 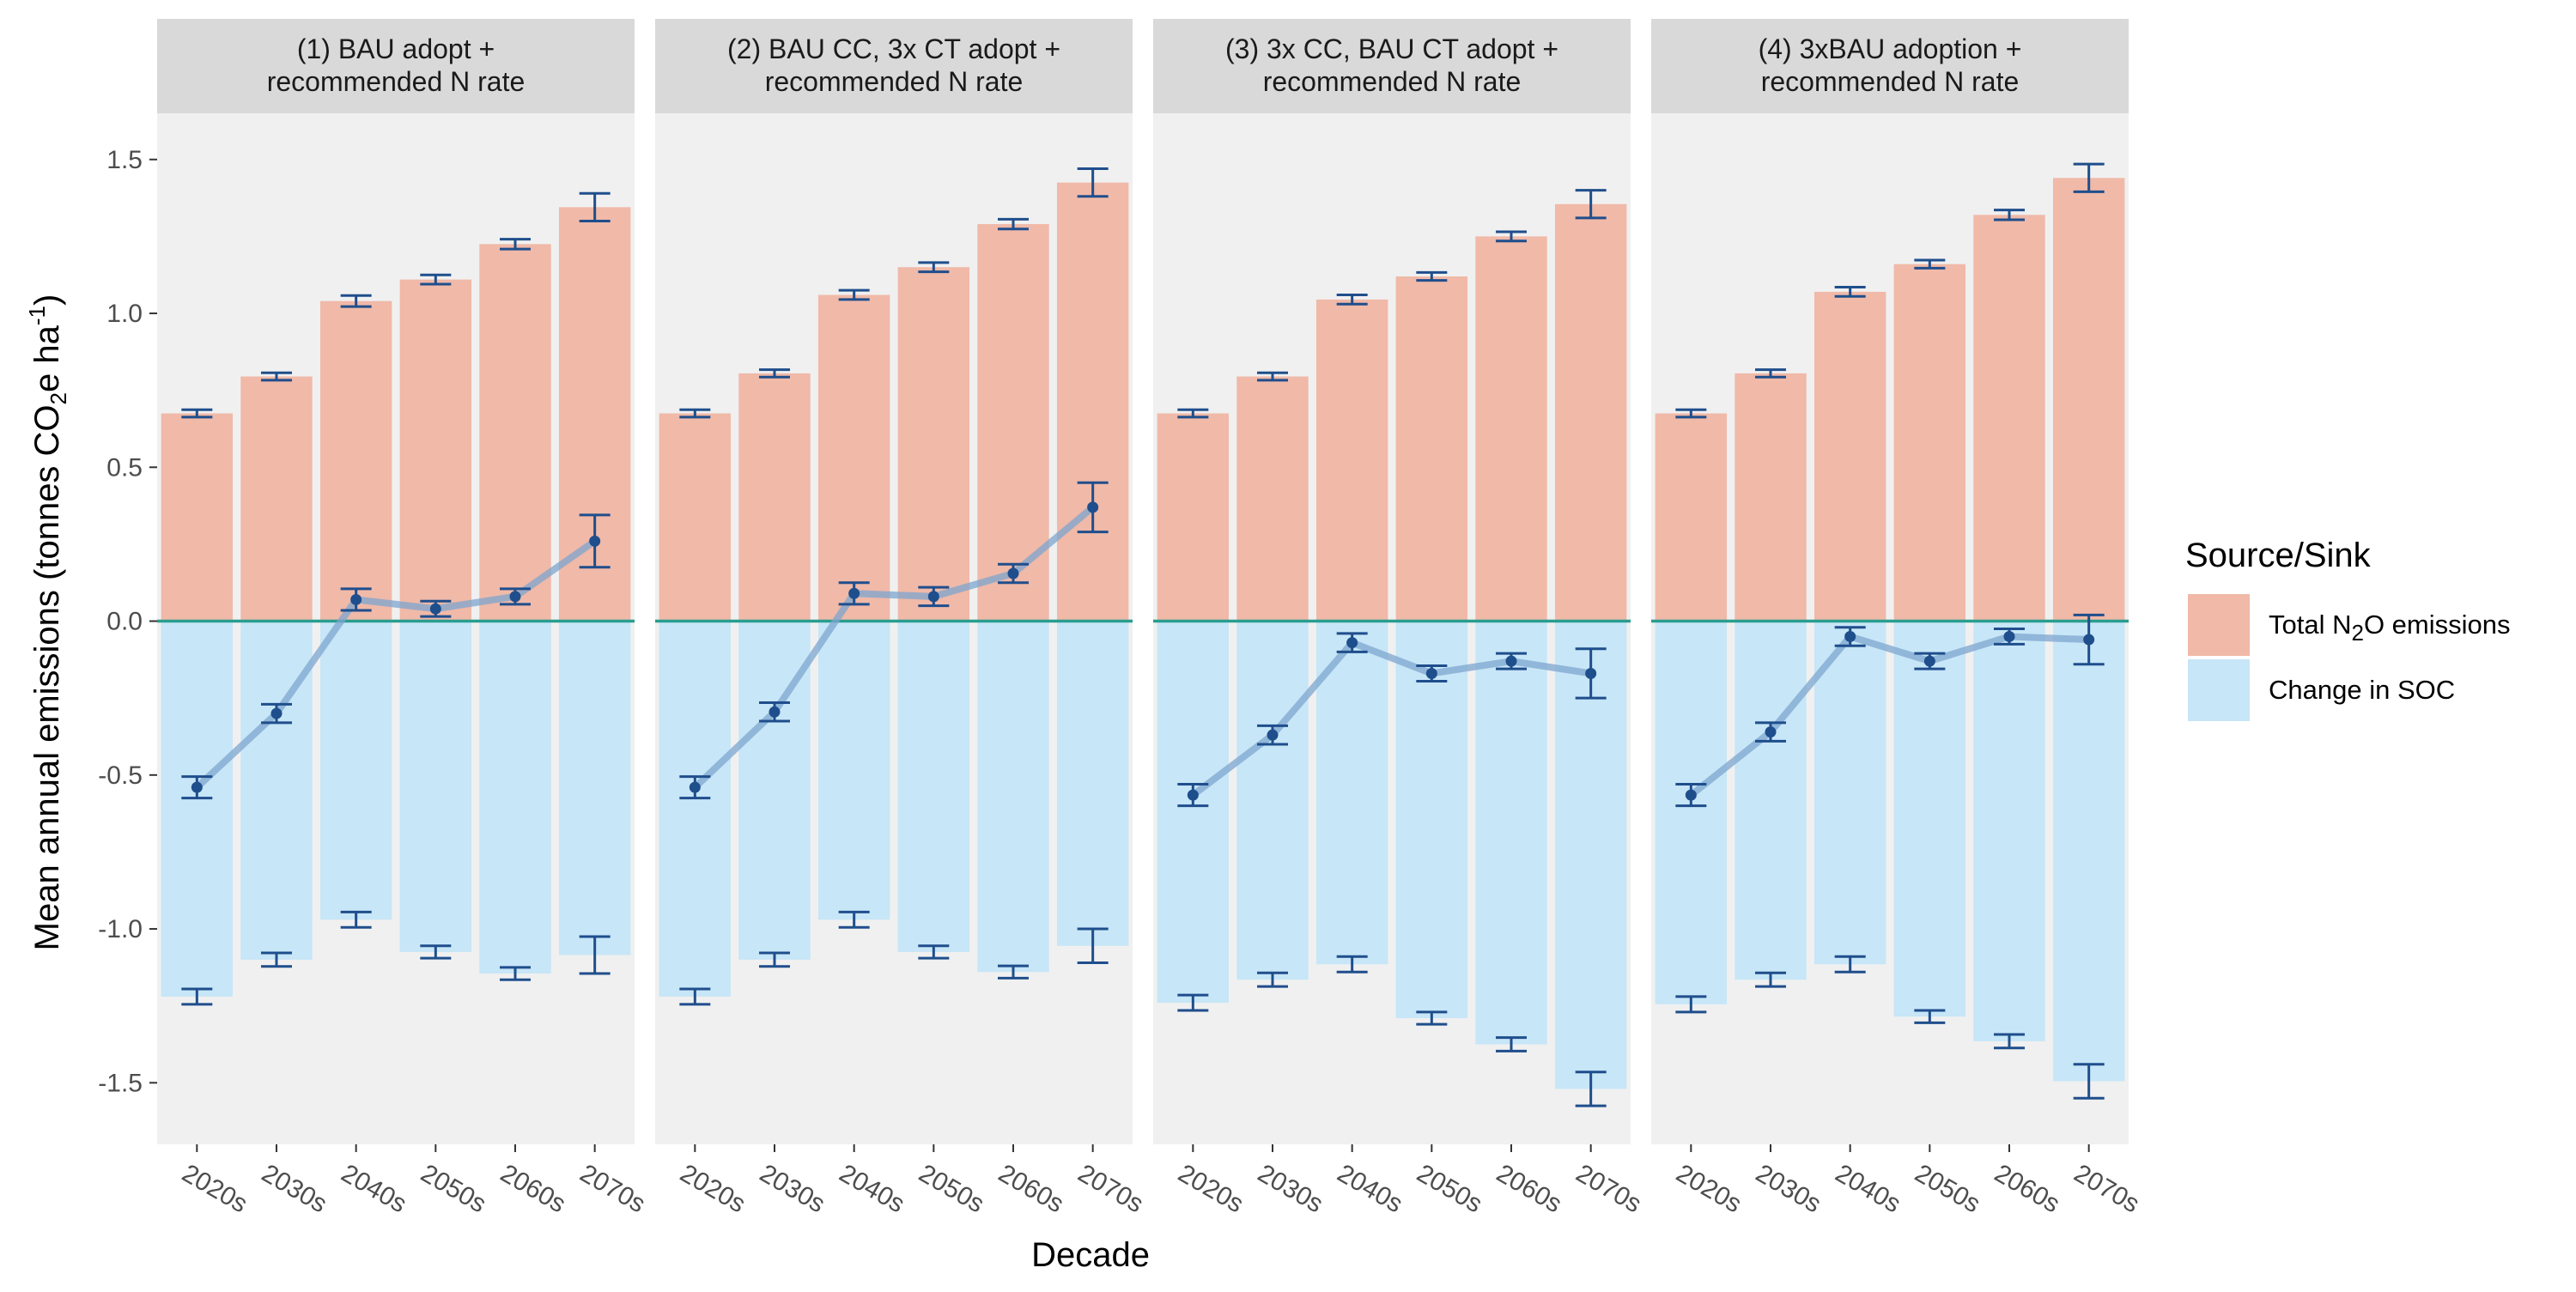 What do you see at coordinates (128, 621) in the screenshot?
I see `y-axis: 1.5 1.0 0.5 0.0 -0.5 -1.0 -1.5` at bounding box center [128, 621].